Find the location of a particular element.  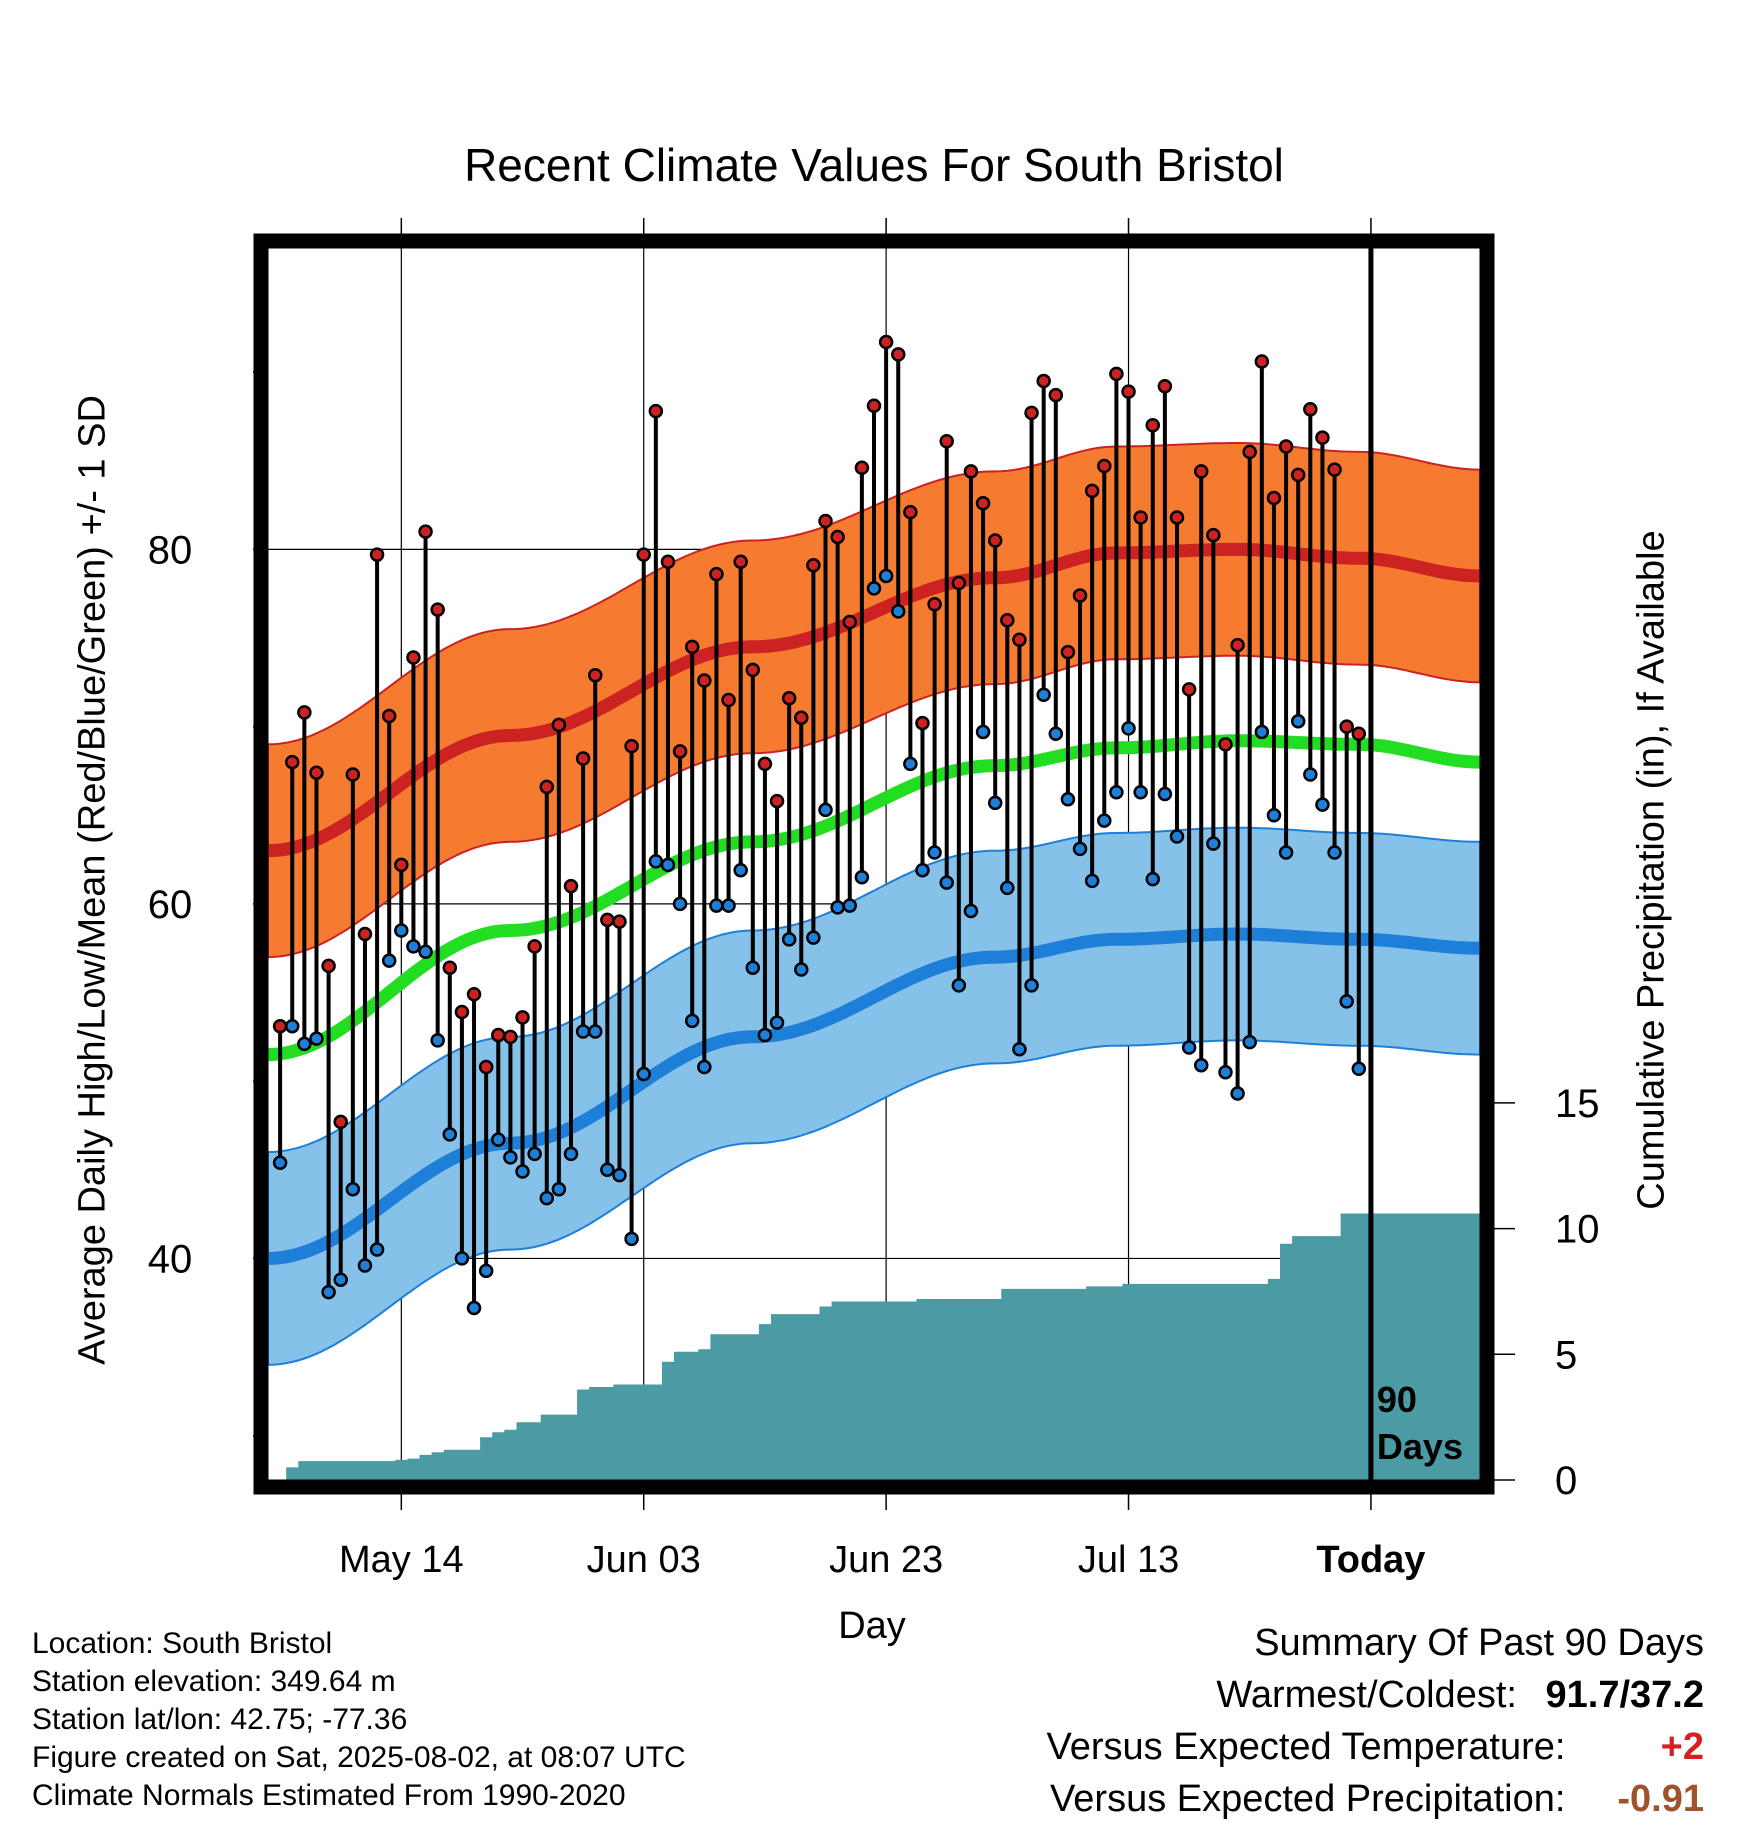

summary-heading: Summary Of Past 90 Days is located at coordinates (1479, 1643).